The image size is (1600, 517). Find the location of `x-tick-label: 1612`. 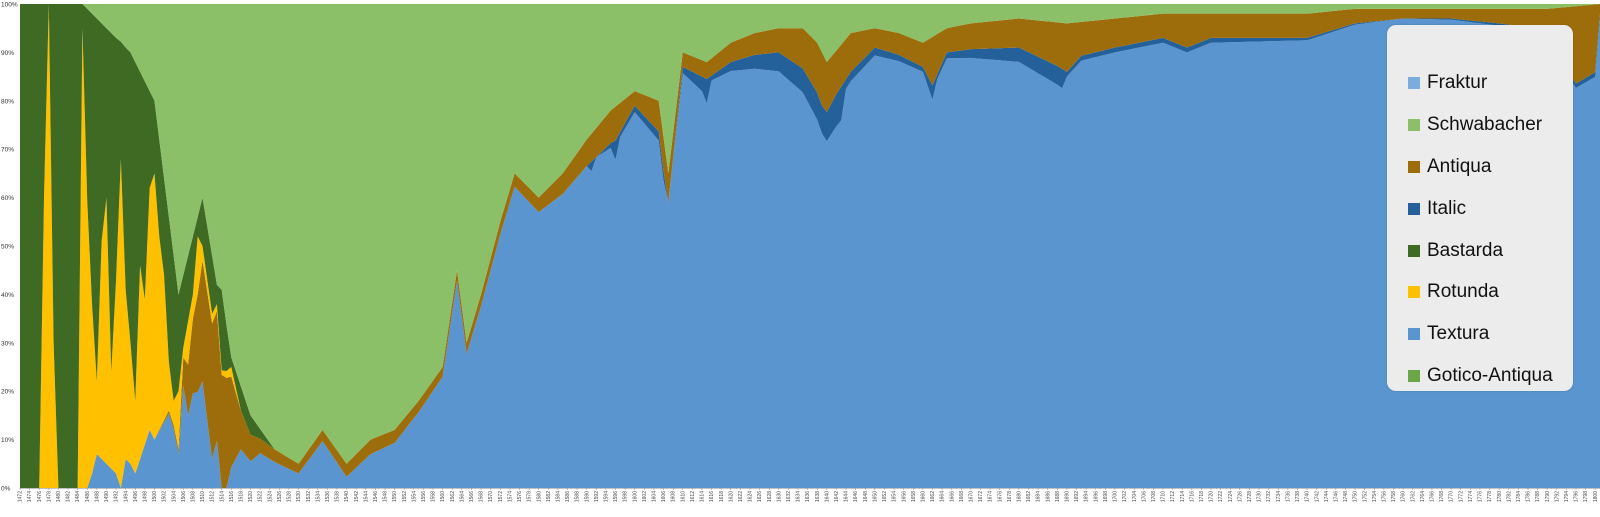

x-tick-label: 1612 is located at coordinates (693, 496).